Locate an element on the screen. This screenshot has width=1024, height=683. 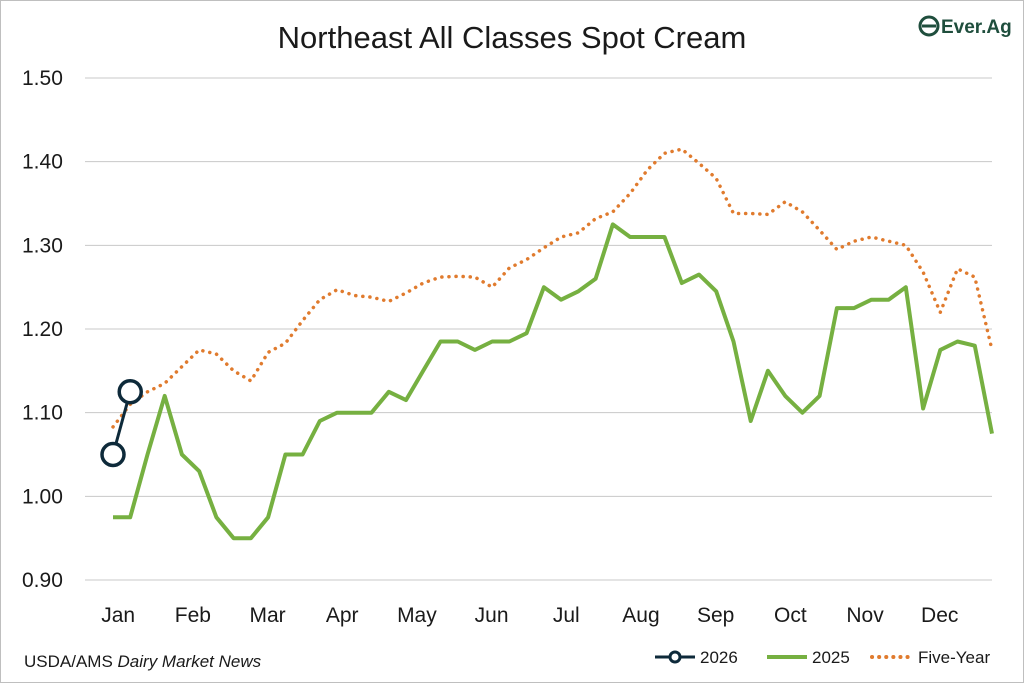
logo-text: Ever.Ag is located at coordinates (976, 27).